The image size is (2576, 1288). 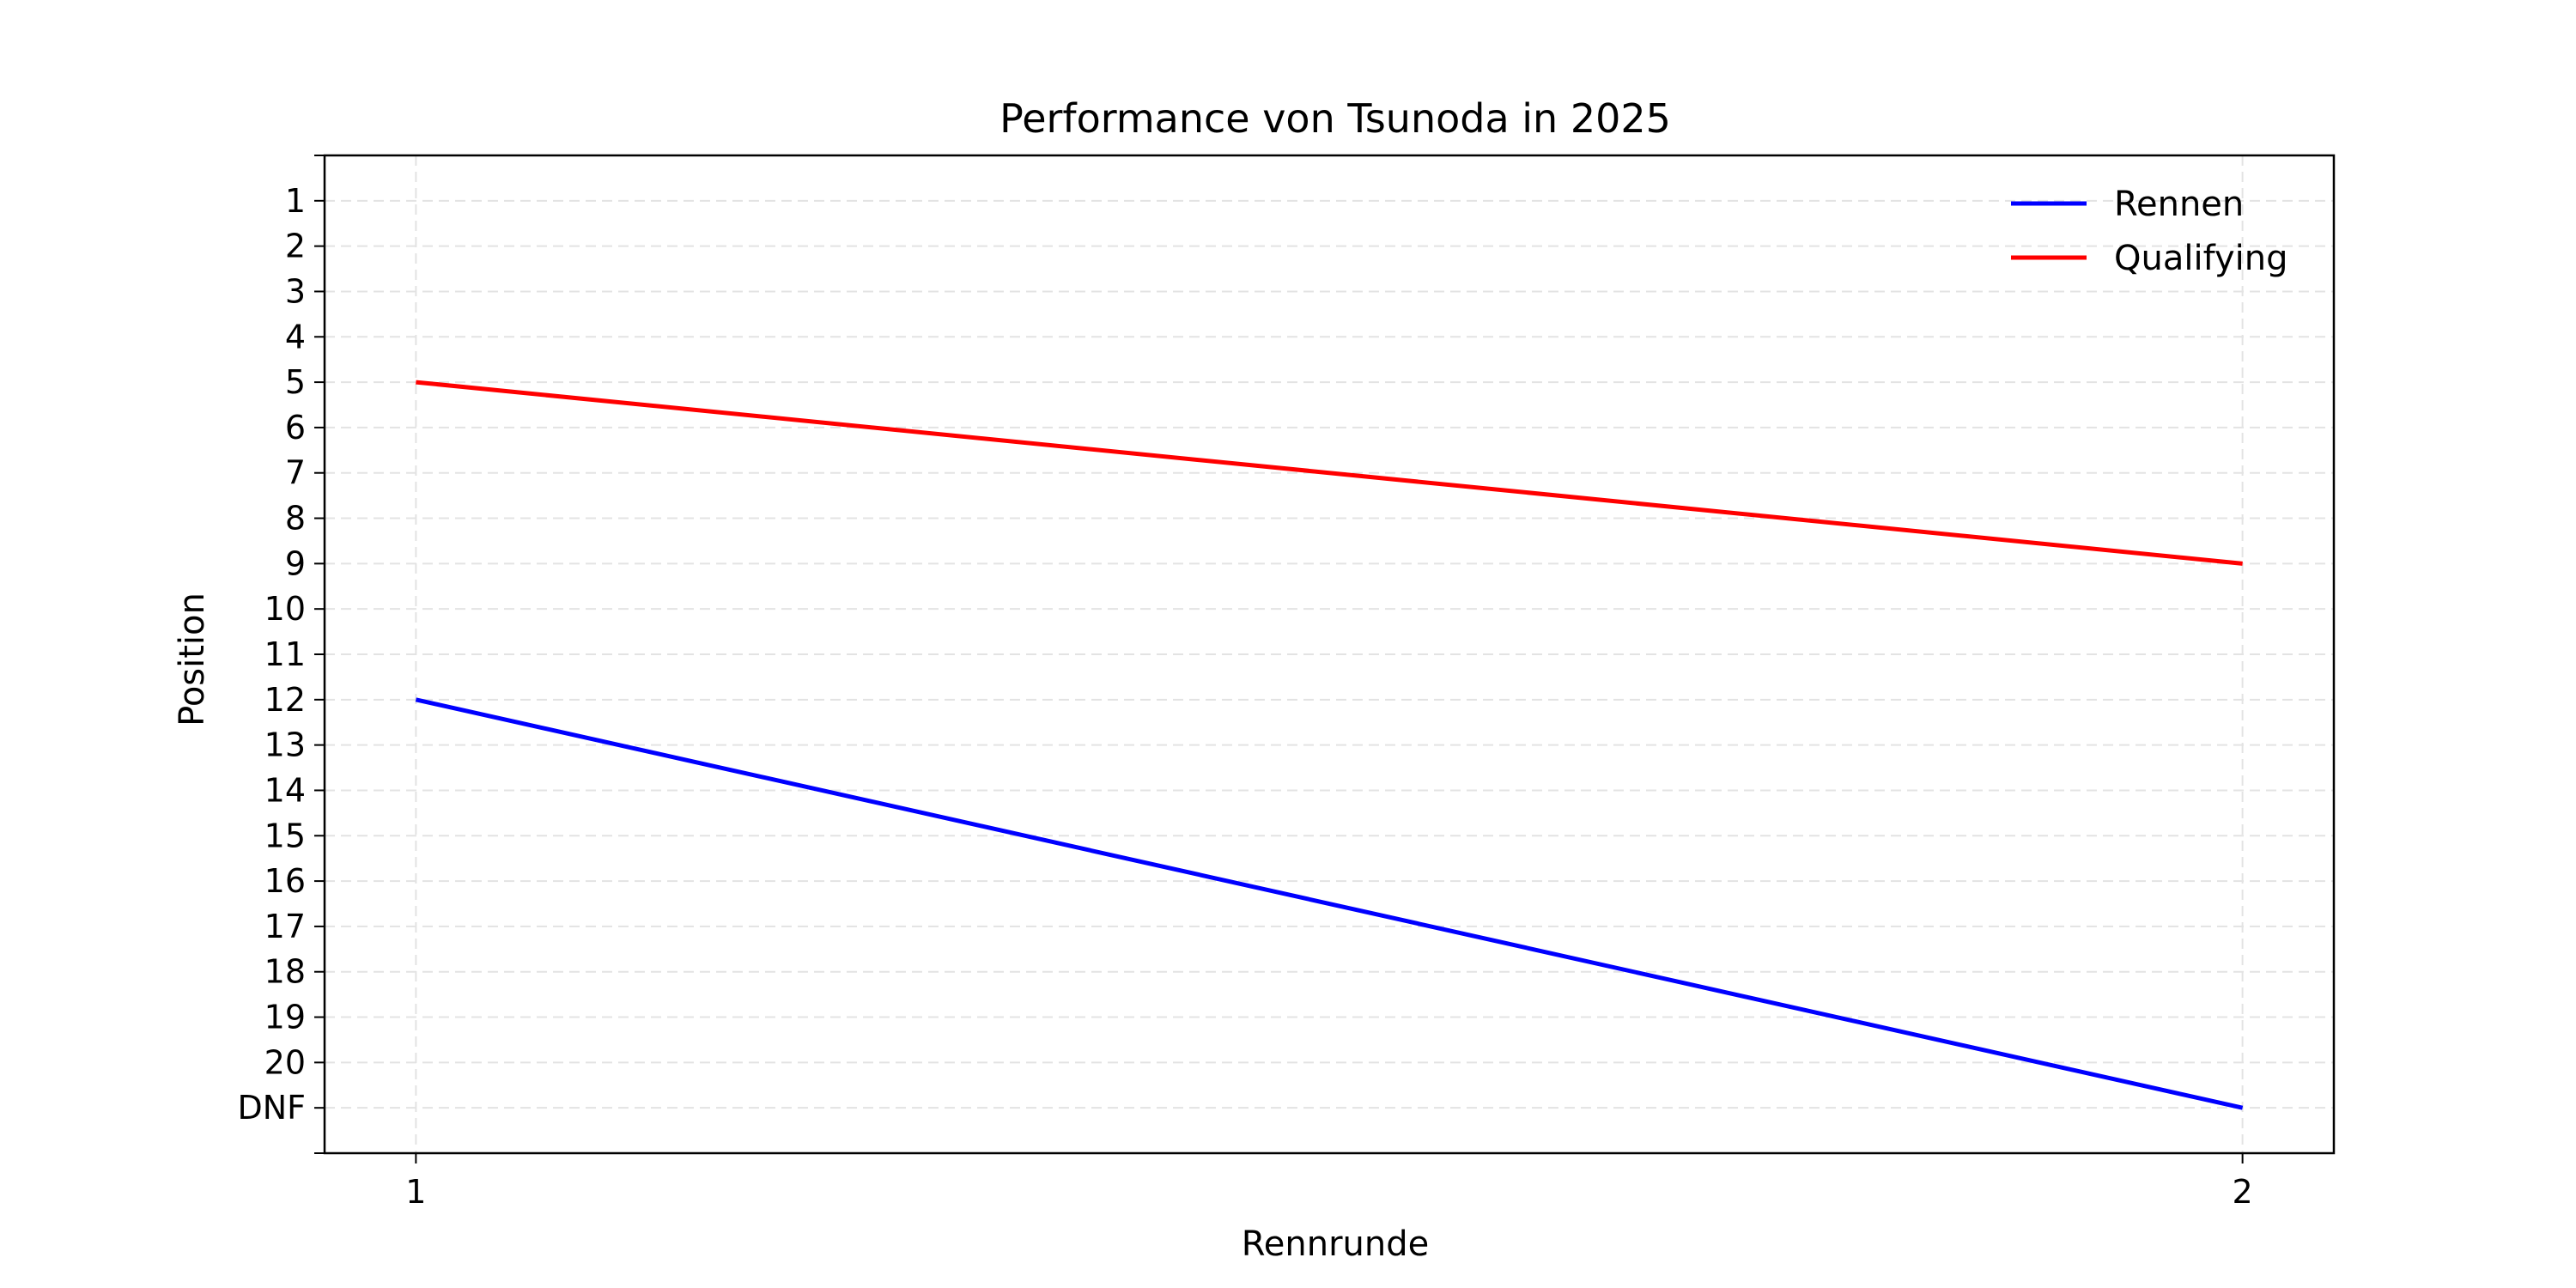 What do you see at coordinates (2243, 1192) in the screenshot?
I see `x-tick-label: 2` at bounding box center [2243, 1192].